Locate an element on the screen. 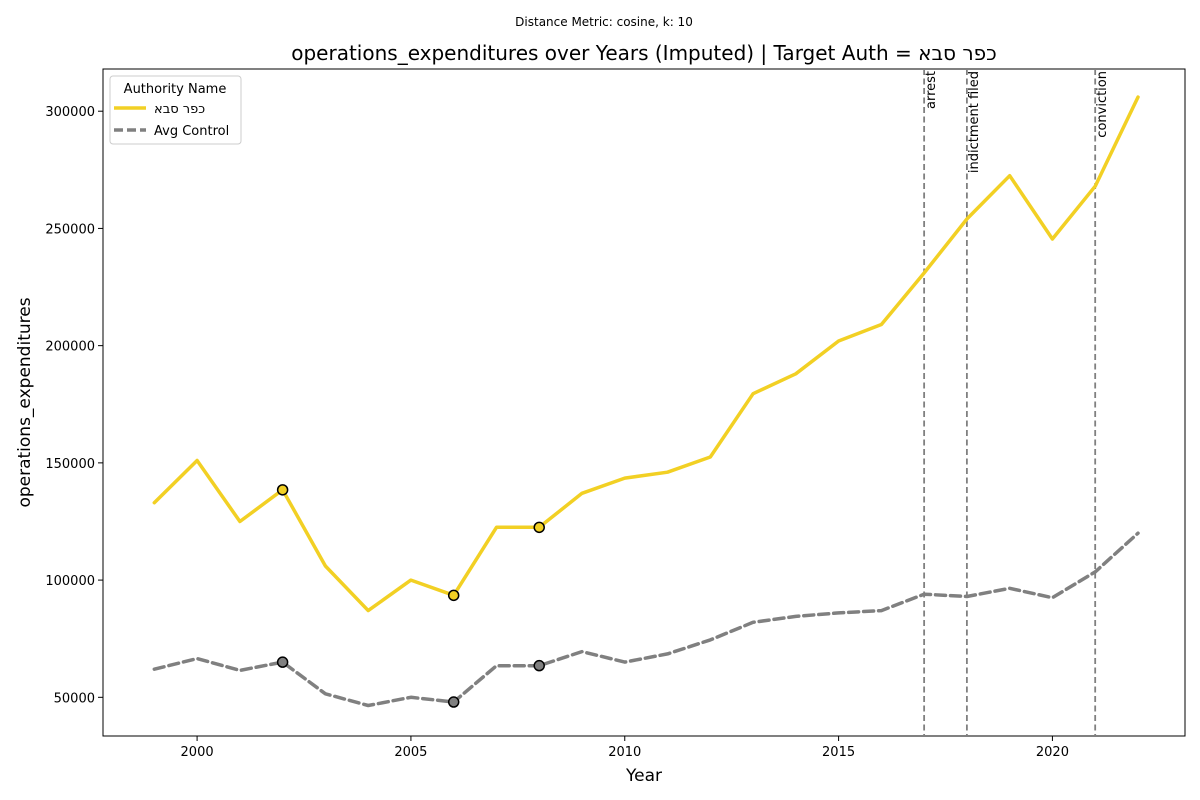  legend-title: Authority Name is located at coordinates (175, 89).